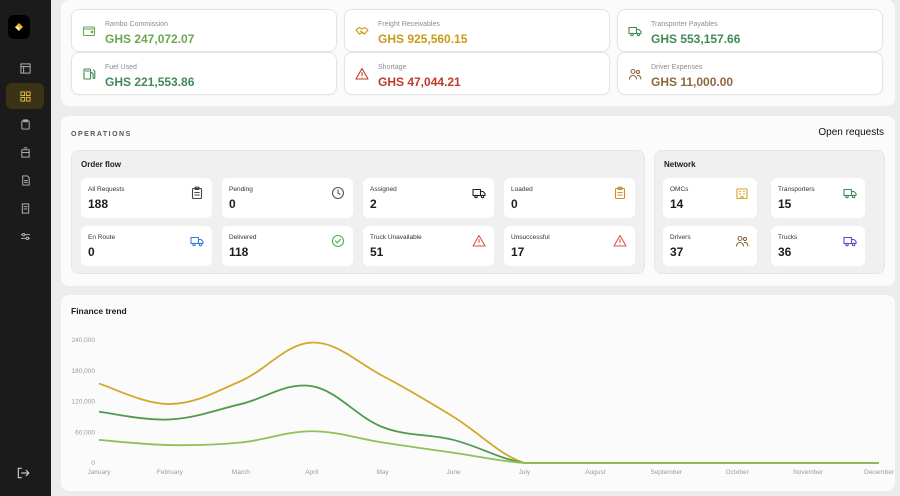  I want to click on x-tick-label: April, so click(312, 472).